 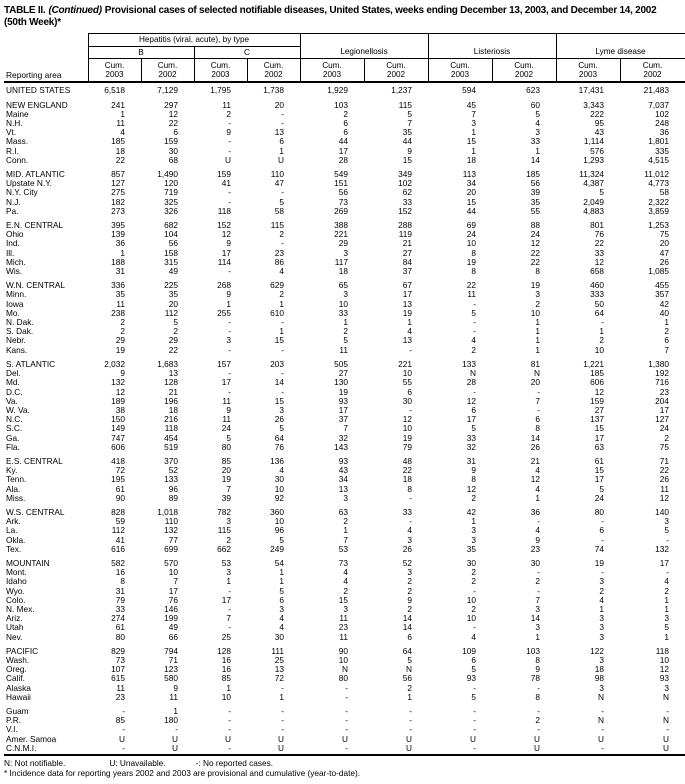 What do you see at coordinates (405, 363) in the screenshot?
I see `value-cell: 221` at bounding box center [405, 363].